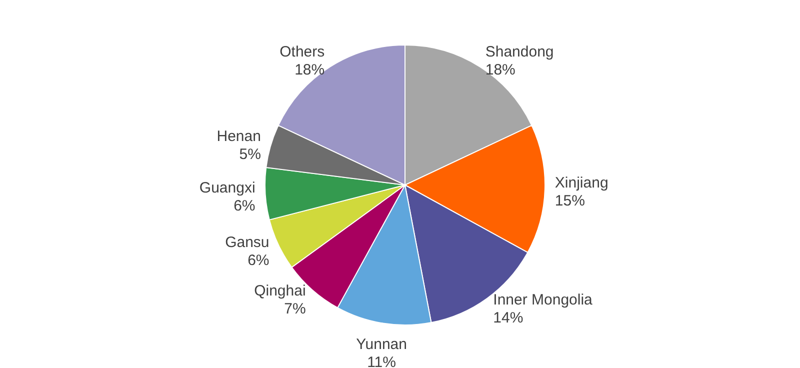 The height and width of the screenshot is (368, 800). What do you see at coordinates (569, 201) in the screenshot?
I see `data-label: 15%` at bounding box center [569, 201].